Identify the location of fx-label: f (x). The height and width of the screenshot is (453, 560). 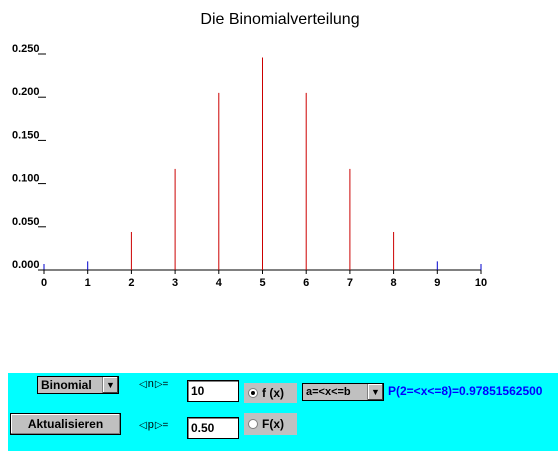
(273, 393).